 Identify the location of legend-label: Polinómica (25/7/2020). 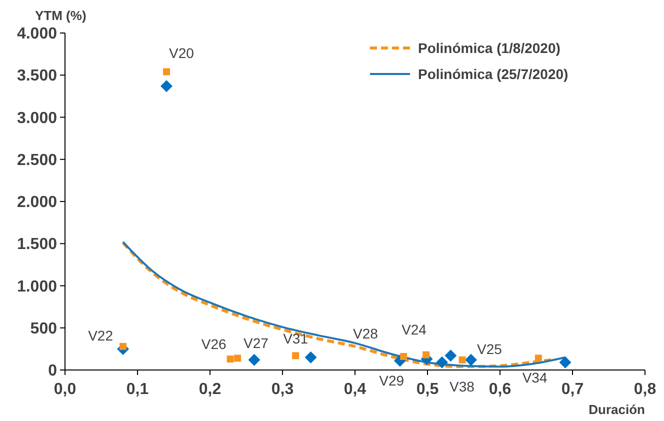
(493, 74).